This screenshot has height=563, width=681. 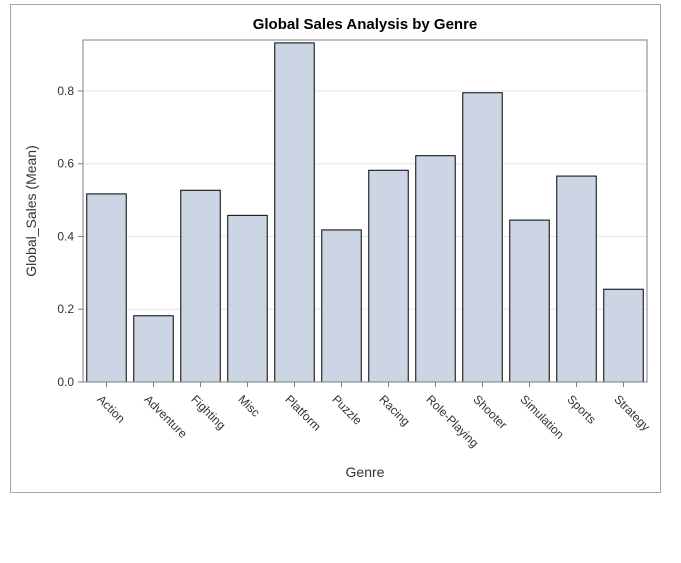 What do you see at coordinates (294, 212) in the screenshot?
I see `bar-platform` at bounding box center [294, 212].